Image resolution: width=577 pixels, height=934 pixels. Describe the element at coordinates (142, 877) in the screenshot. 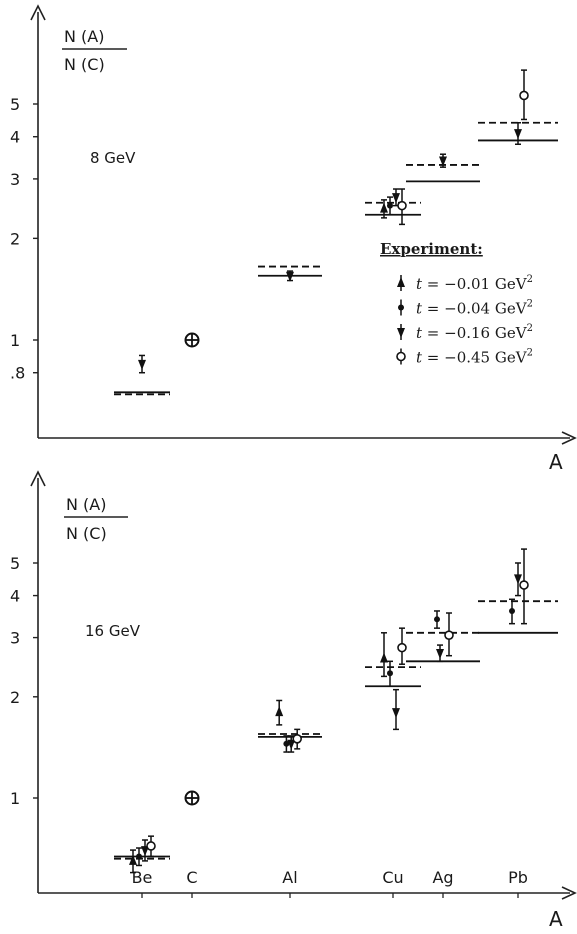

I see `x-tick-label: Be` at that location.